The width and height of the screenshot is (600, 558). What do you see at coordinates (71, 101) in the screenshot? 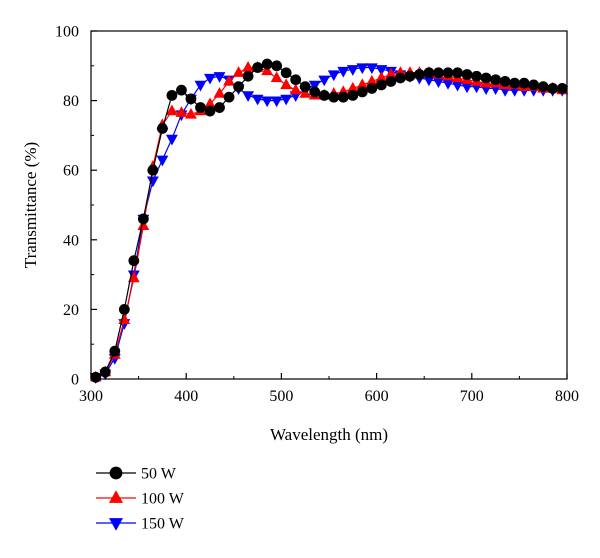
I see `y-tick-label: 80` at bounding box center [71, 101].